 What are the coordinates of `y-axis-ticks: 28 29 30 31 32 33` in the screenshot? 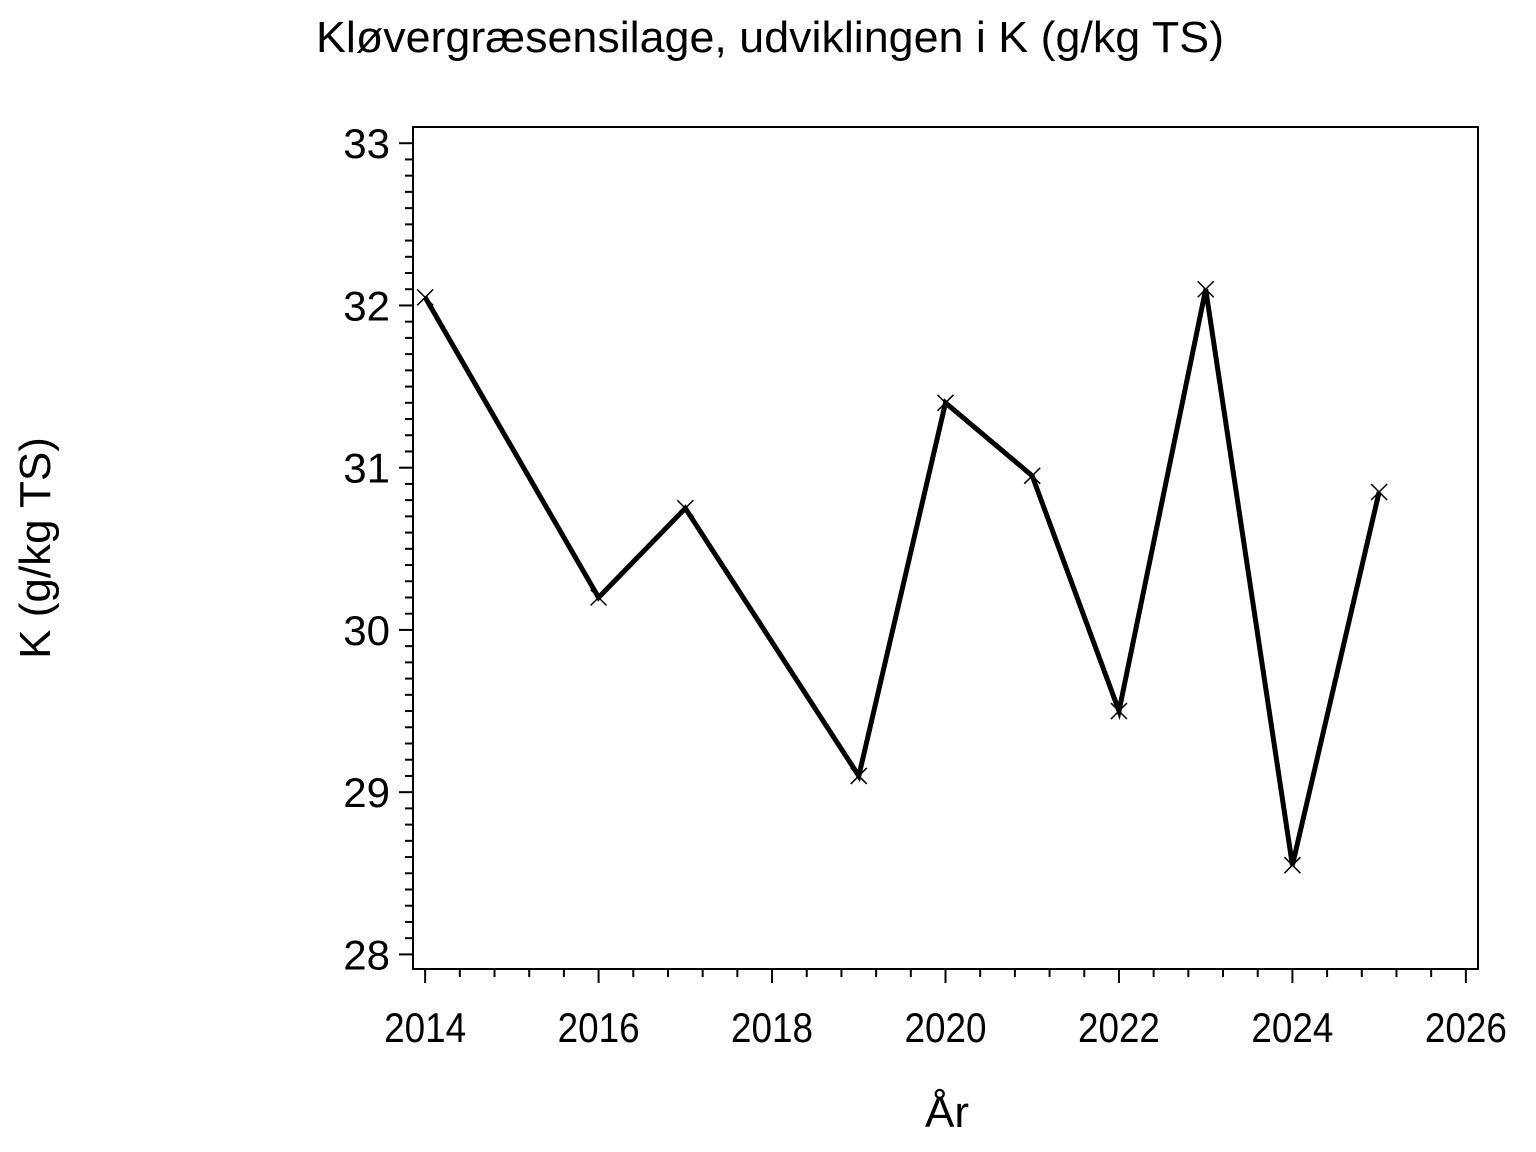 It's located at (378, 549).